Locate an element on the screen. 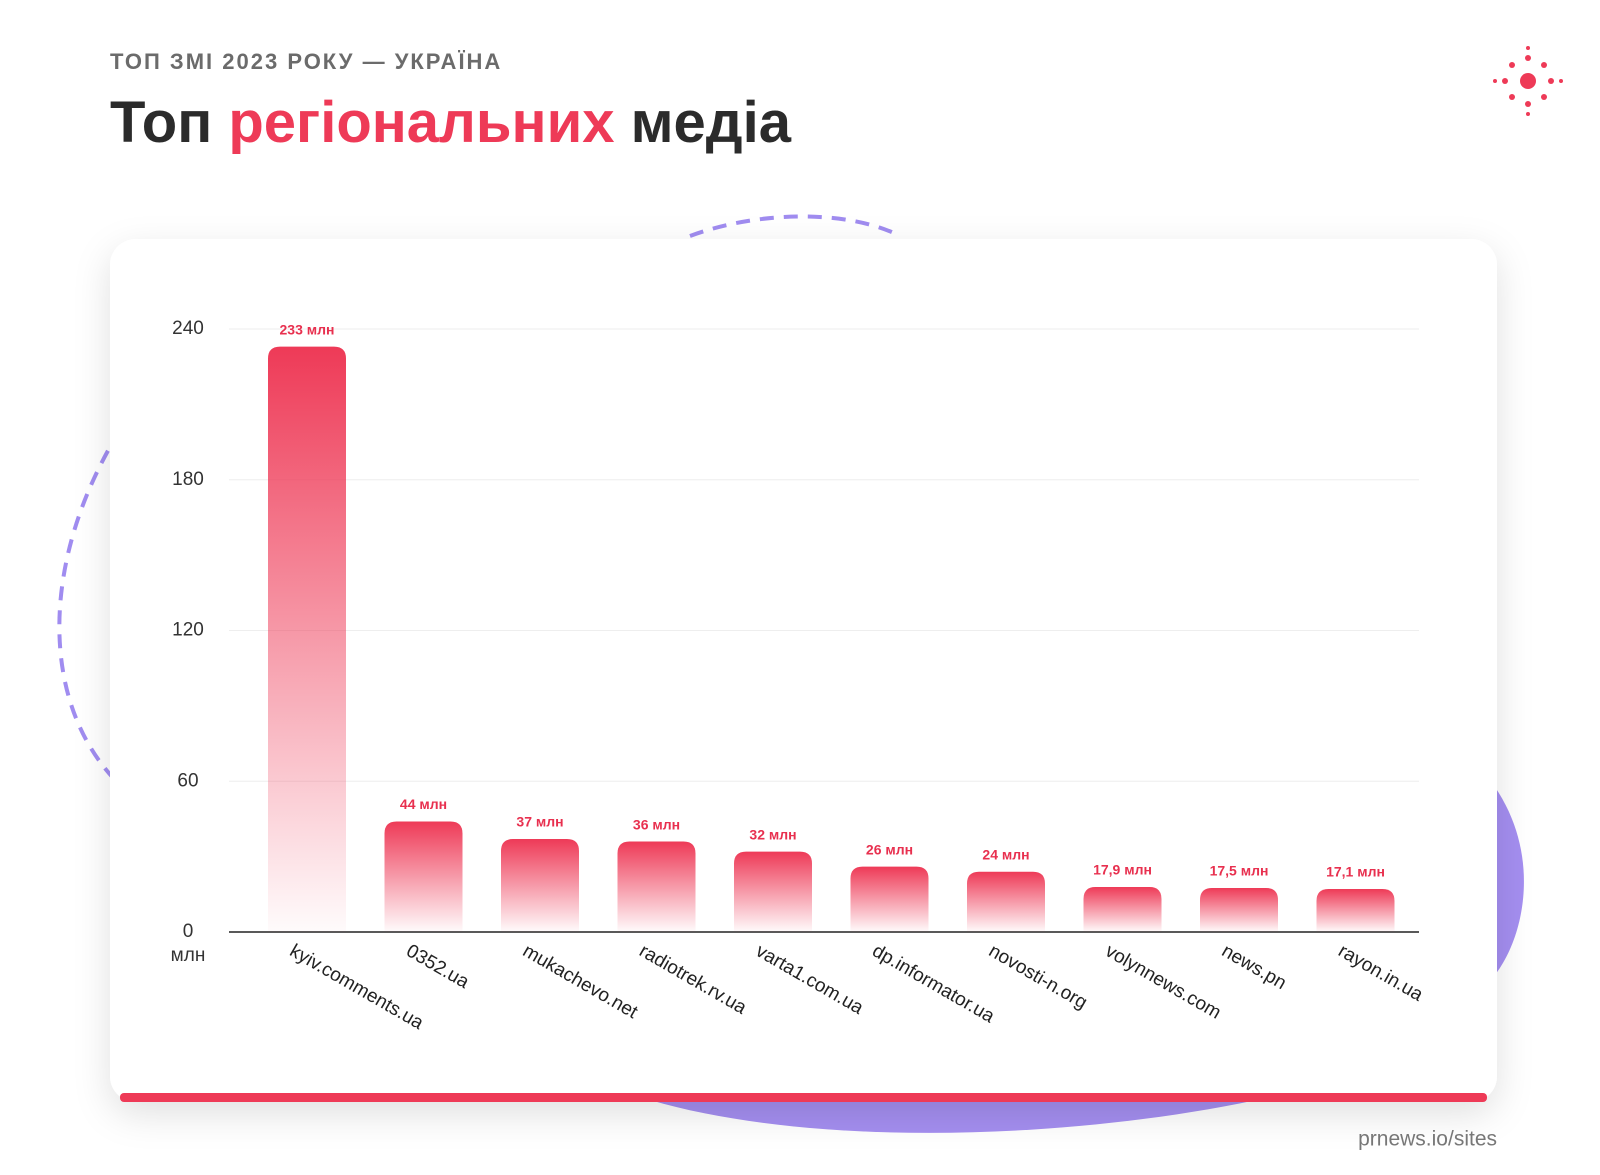 This screenshot has height=1175, width=1600. source: prnews.io/sites is located at coordinates (1427, 1139).